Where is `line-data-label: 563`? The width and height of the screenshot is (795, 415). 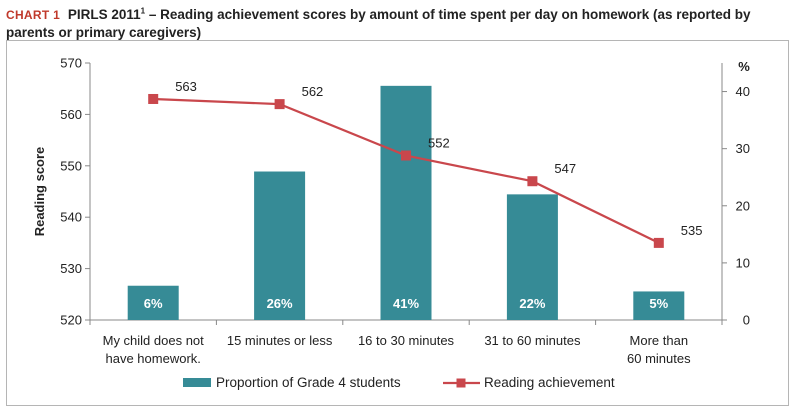 line-data-label: 563 is located at coordinates (186, 86).